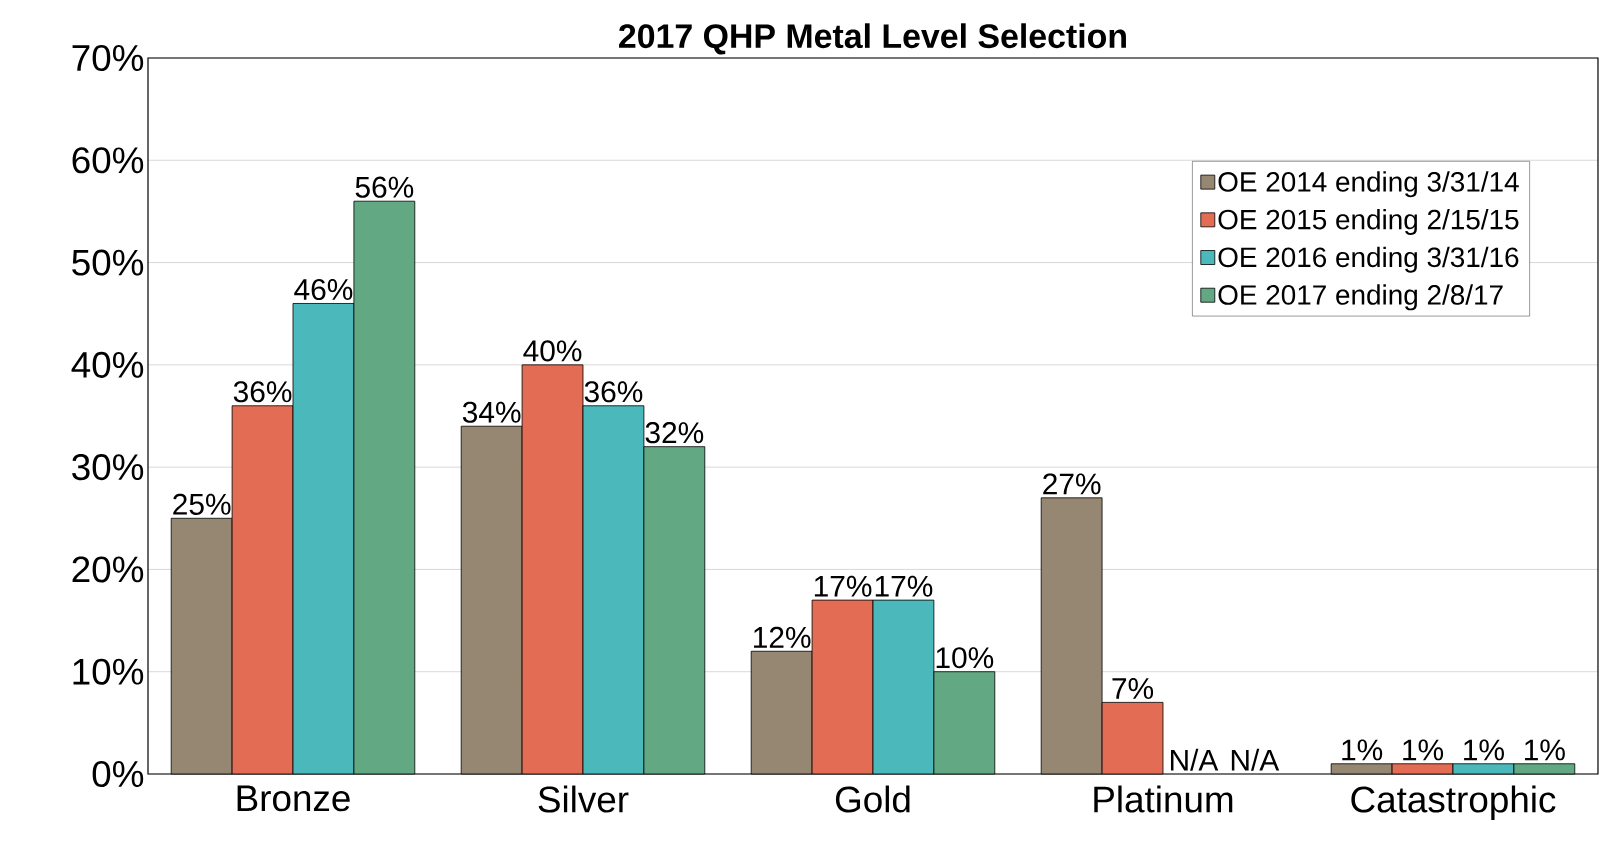 This screenshot has height=857, width=1608. What do you see at coordinates (491, 412) in the screenshot?
I see `data-label: 34%` at bounding box center [491, 412].